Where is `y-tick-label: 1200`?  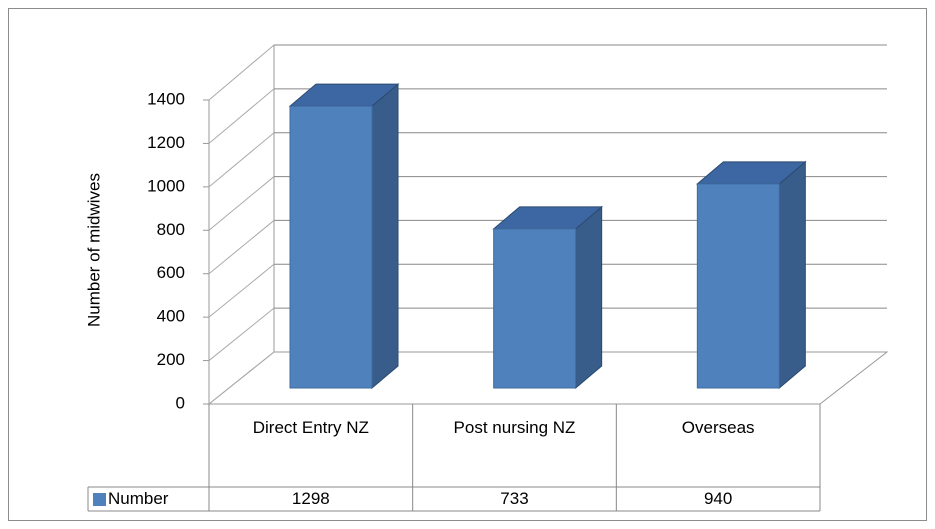
y-tick-label: 1200 is located at coordinates (166, 142).